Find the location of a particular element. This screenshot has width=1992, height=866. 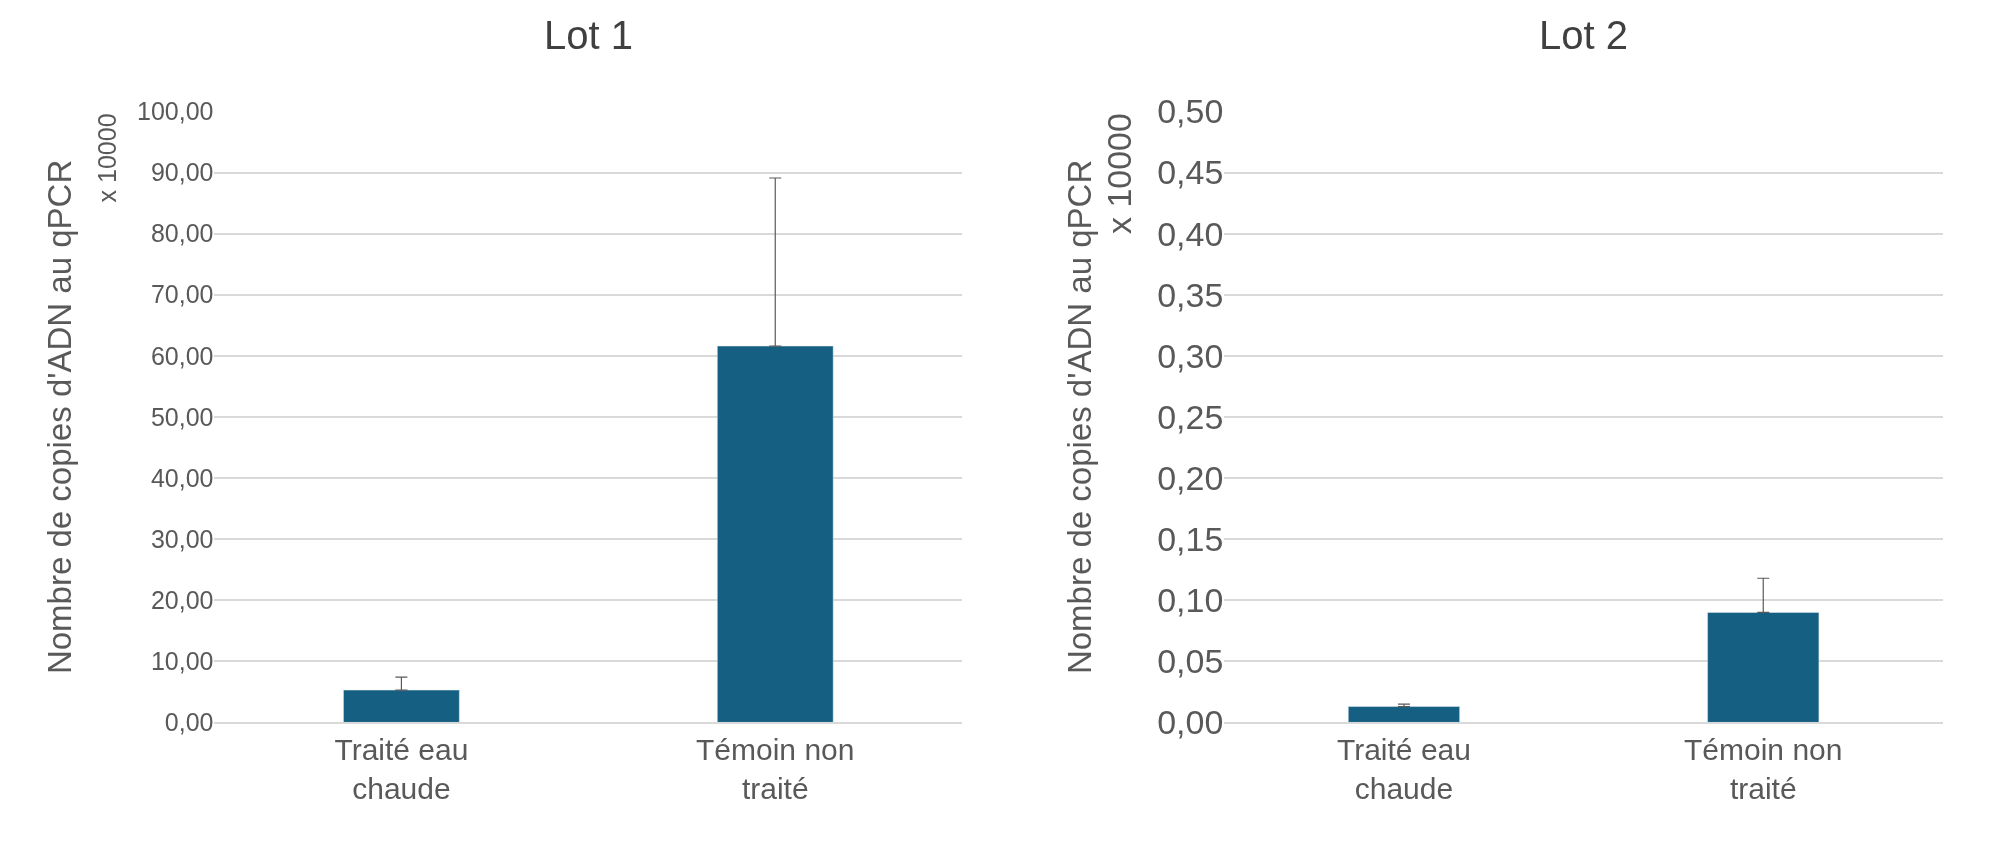

y-tick-label: 0,05 is located at coordinates (1190, 661).